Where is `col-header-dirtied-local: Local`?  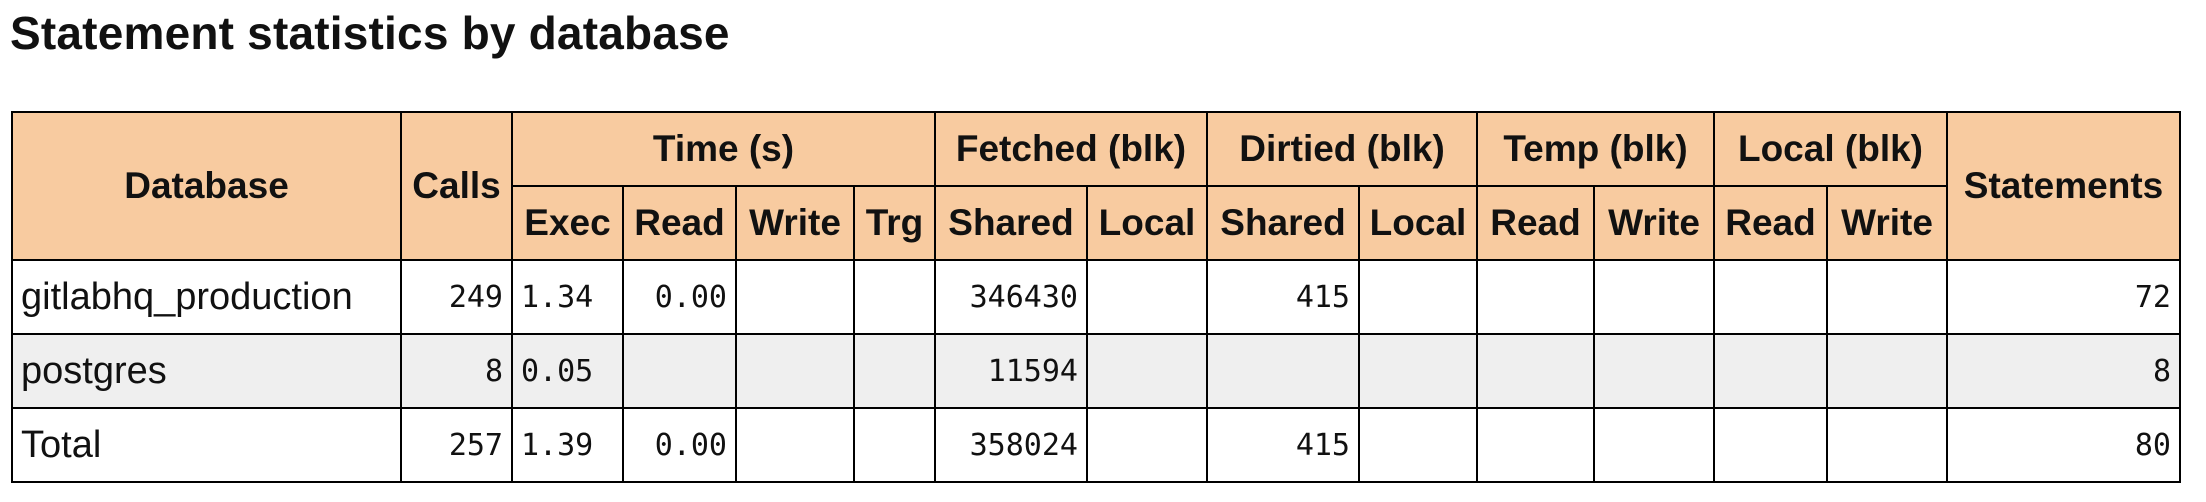 col-header-dirtied-local: Local is located at coordinates (1418, 223).